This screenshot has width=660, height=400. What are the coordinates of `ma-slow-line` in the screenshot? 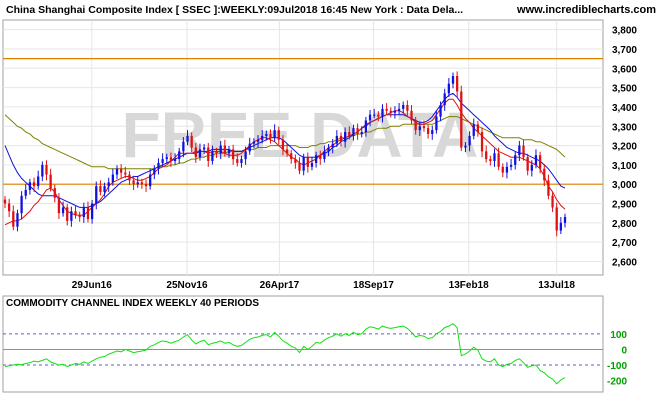 It's located at (285, 142).